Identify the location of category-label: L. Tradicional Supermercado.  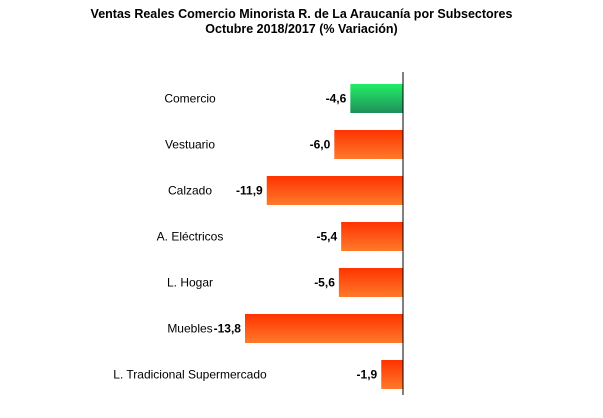
(190, 375).